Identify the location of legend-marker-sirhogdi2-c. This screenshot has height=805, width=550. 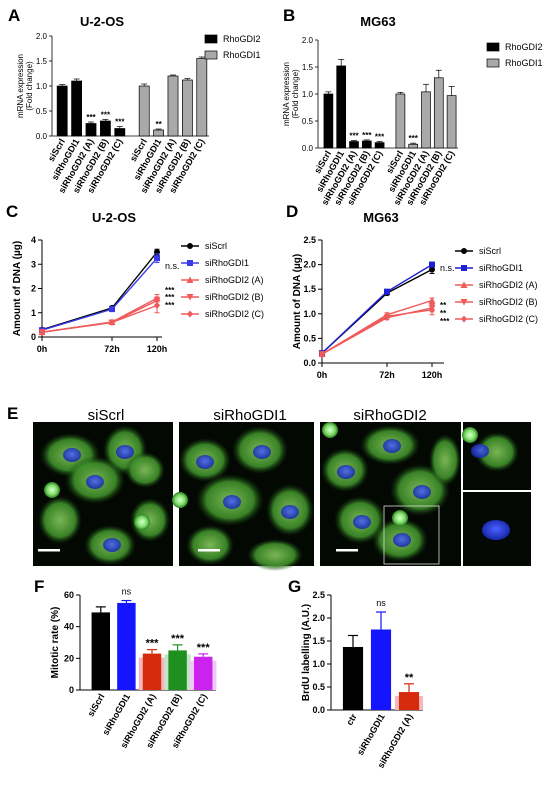
(190, 314).